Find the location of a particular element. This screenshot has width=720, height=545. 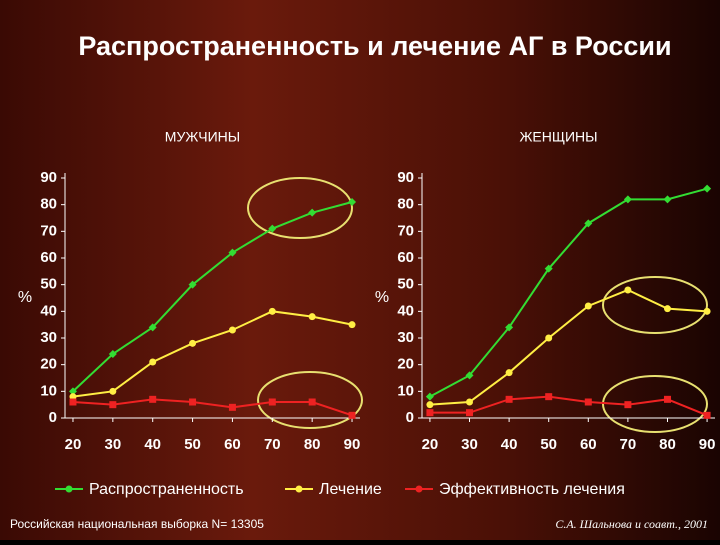

legend-label: Эффективность лечения is located at coordinates (532, 489).